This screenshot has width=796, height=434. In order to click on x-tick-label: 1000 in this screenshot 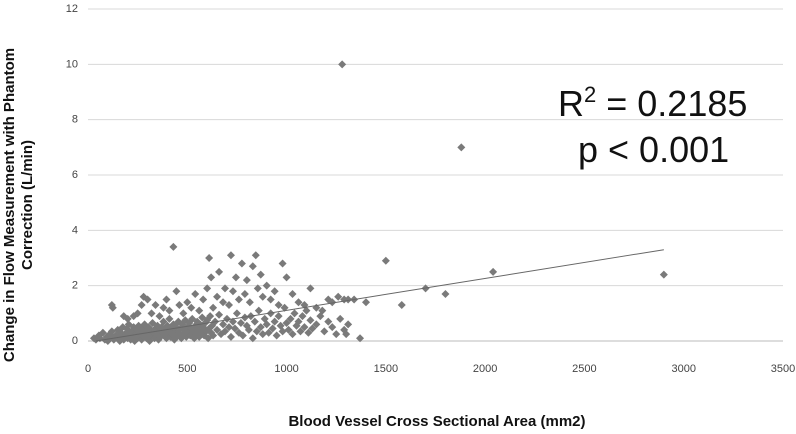, I will do `click(286, 369)`.